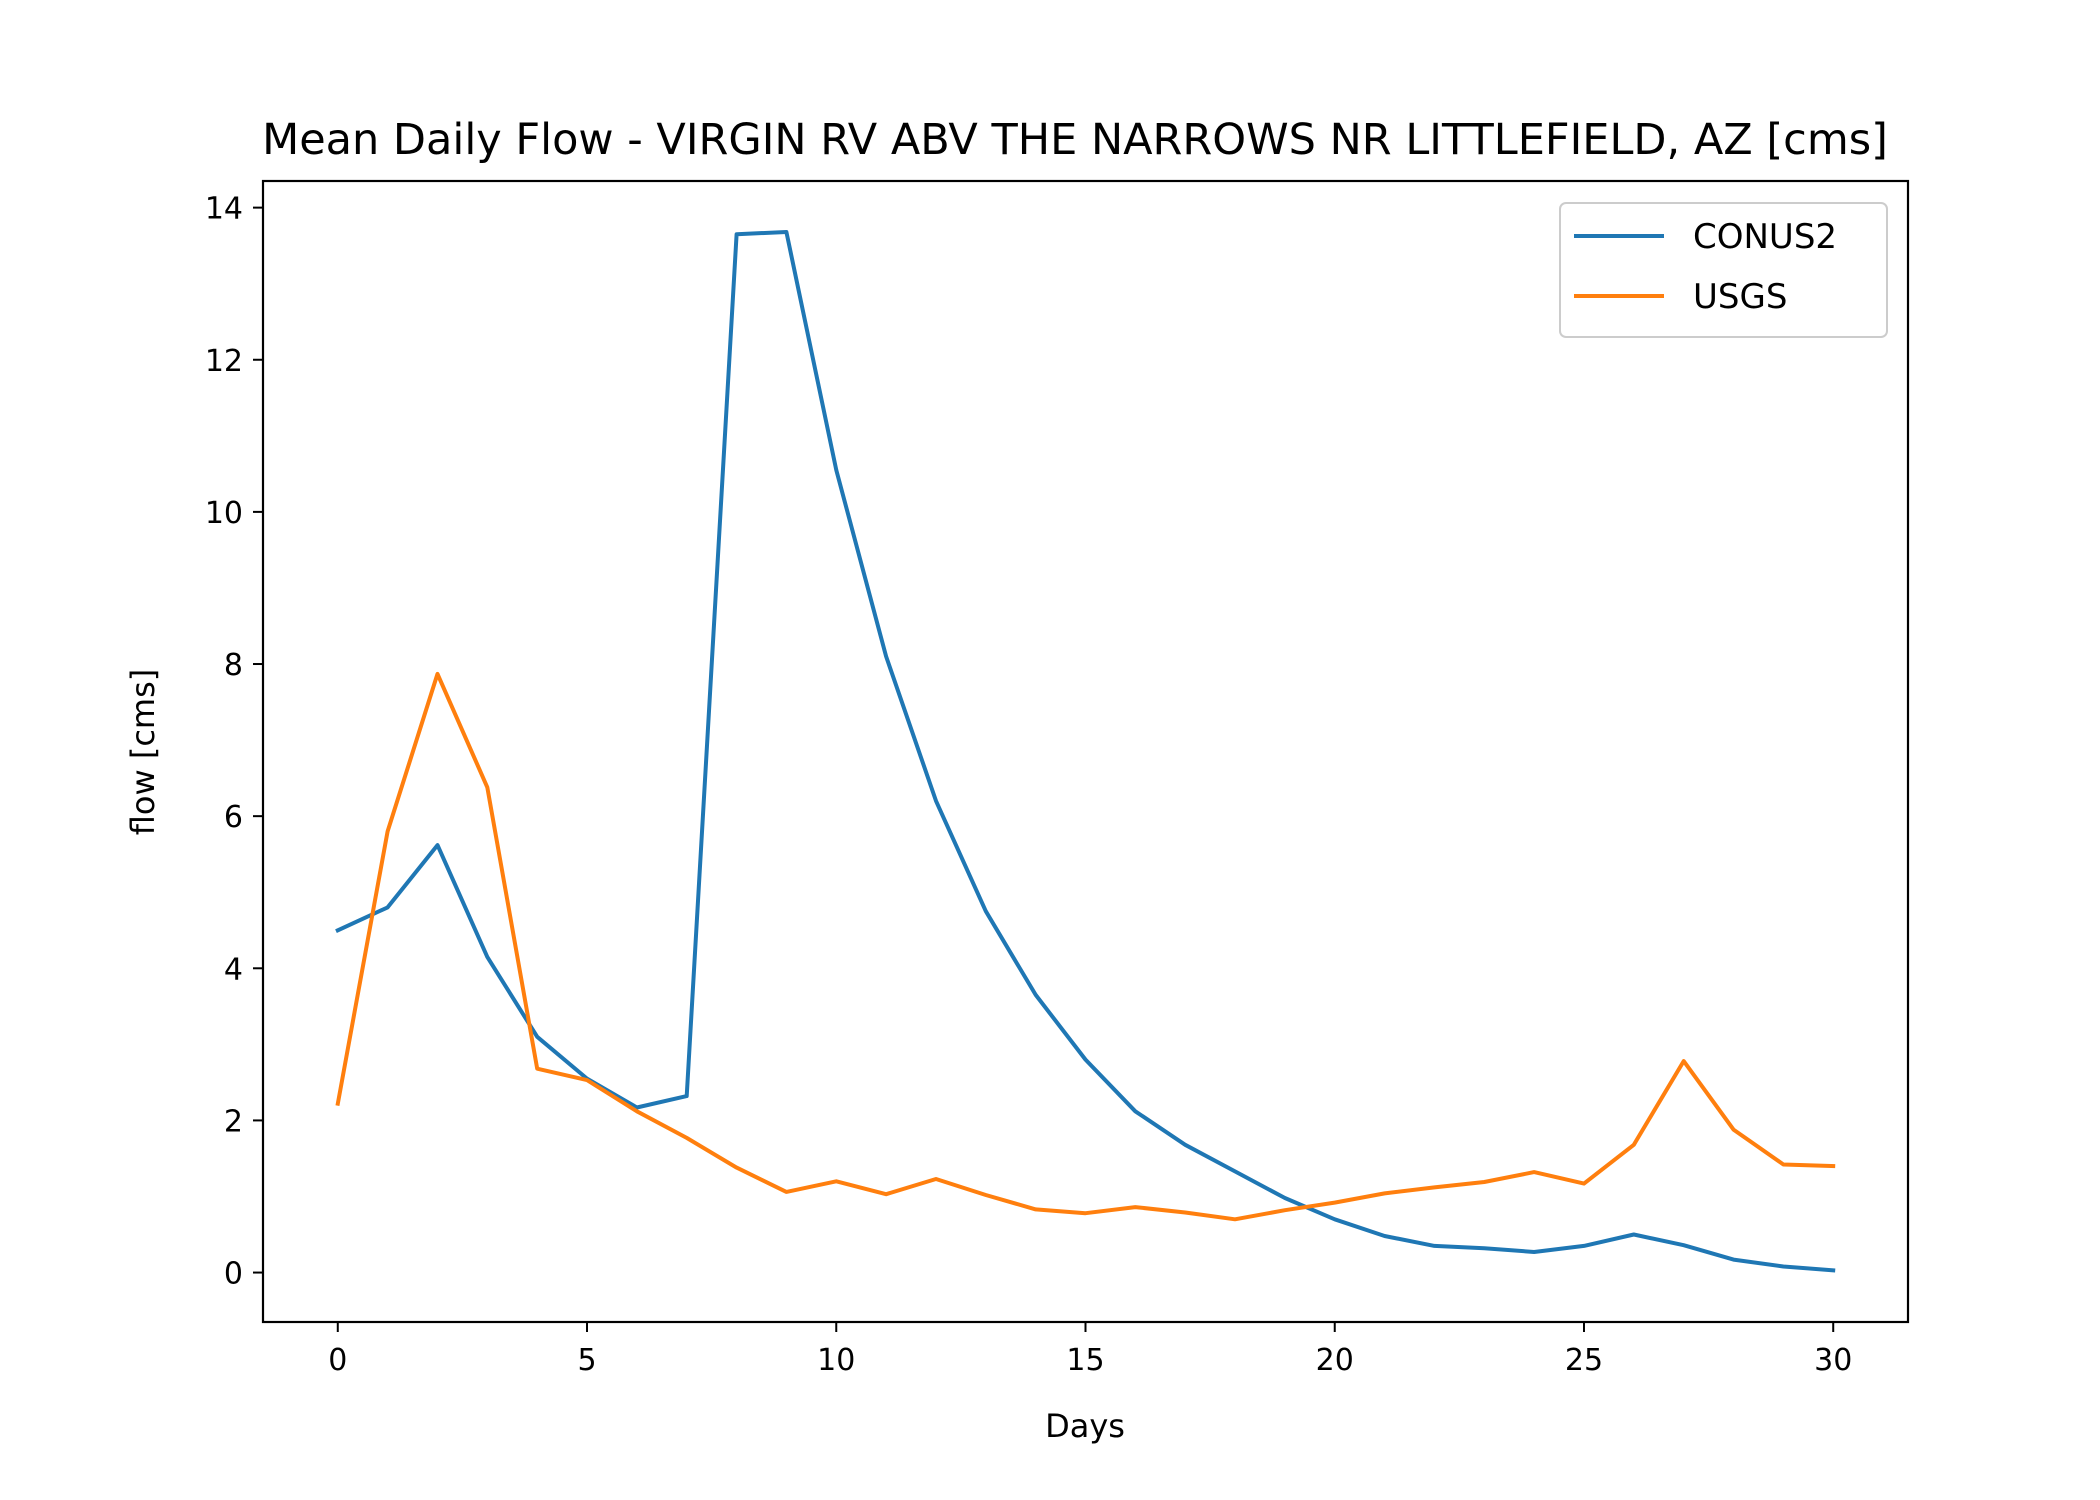 The width and height of the screenshot is (2100, 1500). I want to click on y-tick-label: 4, so click(233, 969).